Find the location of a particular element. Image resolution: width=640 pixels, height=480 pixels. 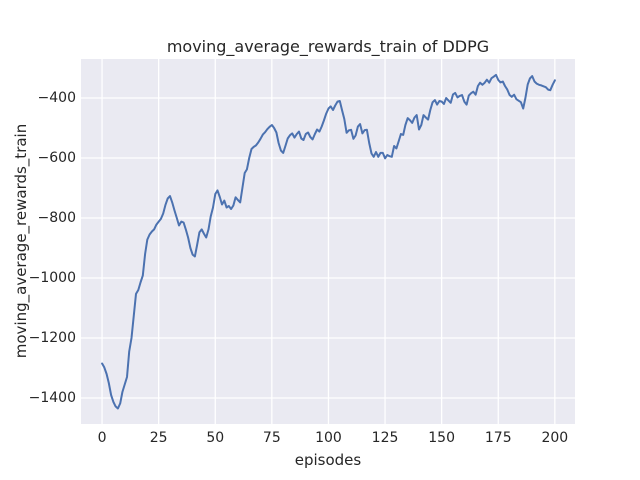

x-axis-label: episodes is located at coordinates (328, 460).